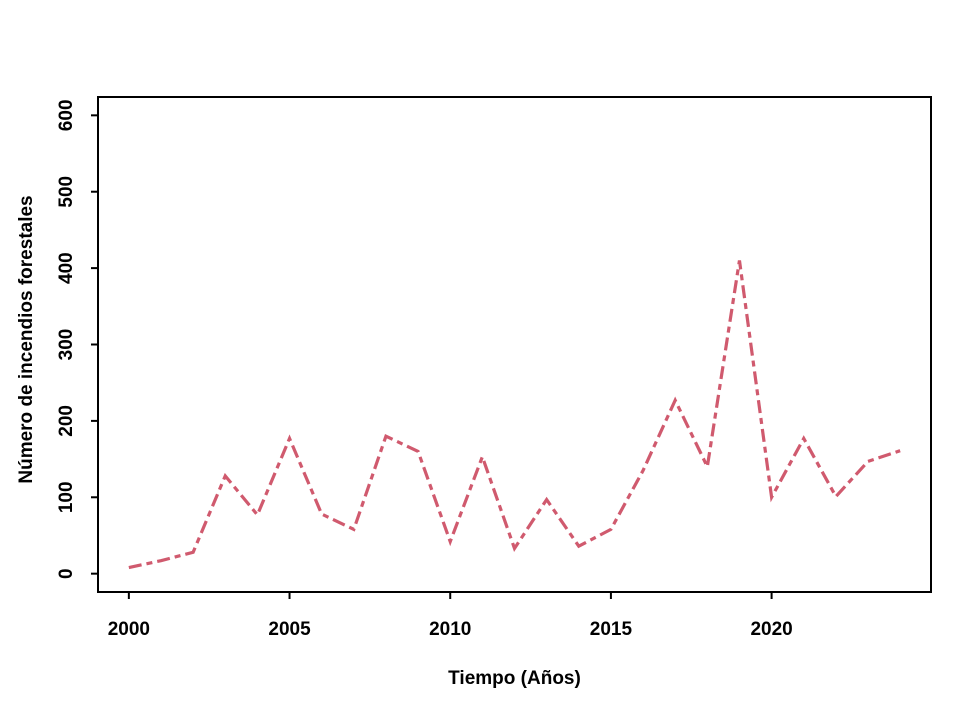 This screenshot has width=980, height=717. What do you see at coordinates (450, 629) in the screenshot?
I see `x-tick-label: 2010` at bounding box center [450, 629].